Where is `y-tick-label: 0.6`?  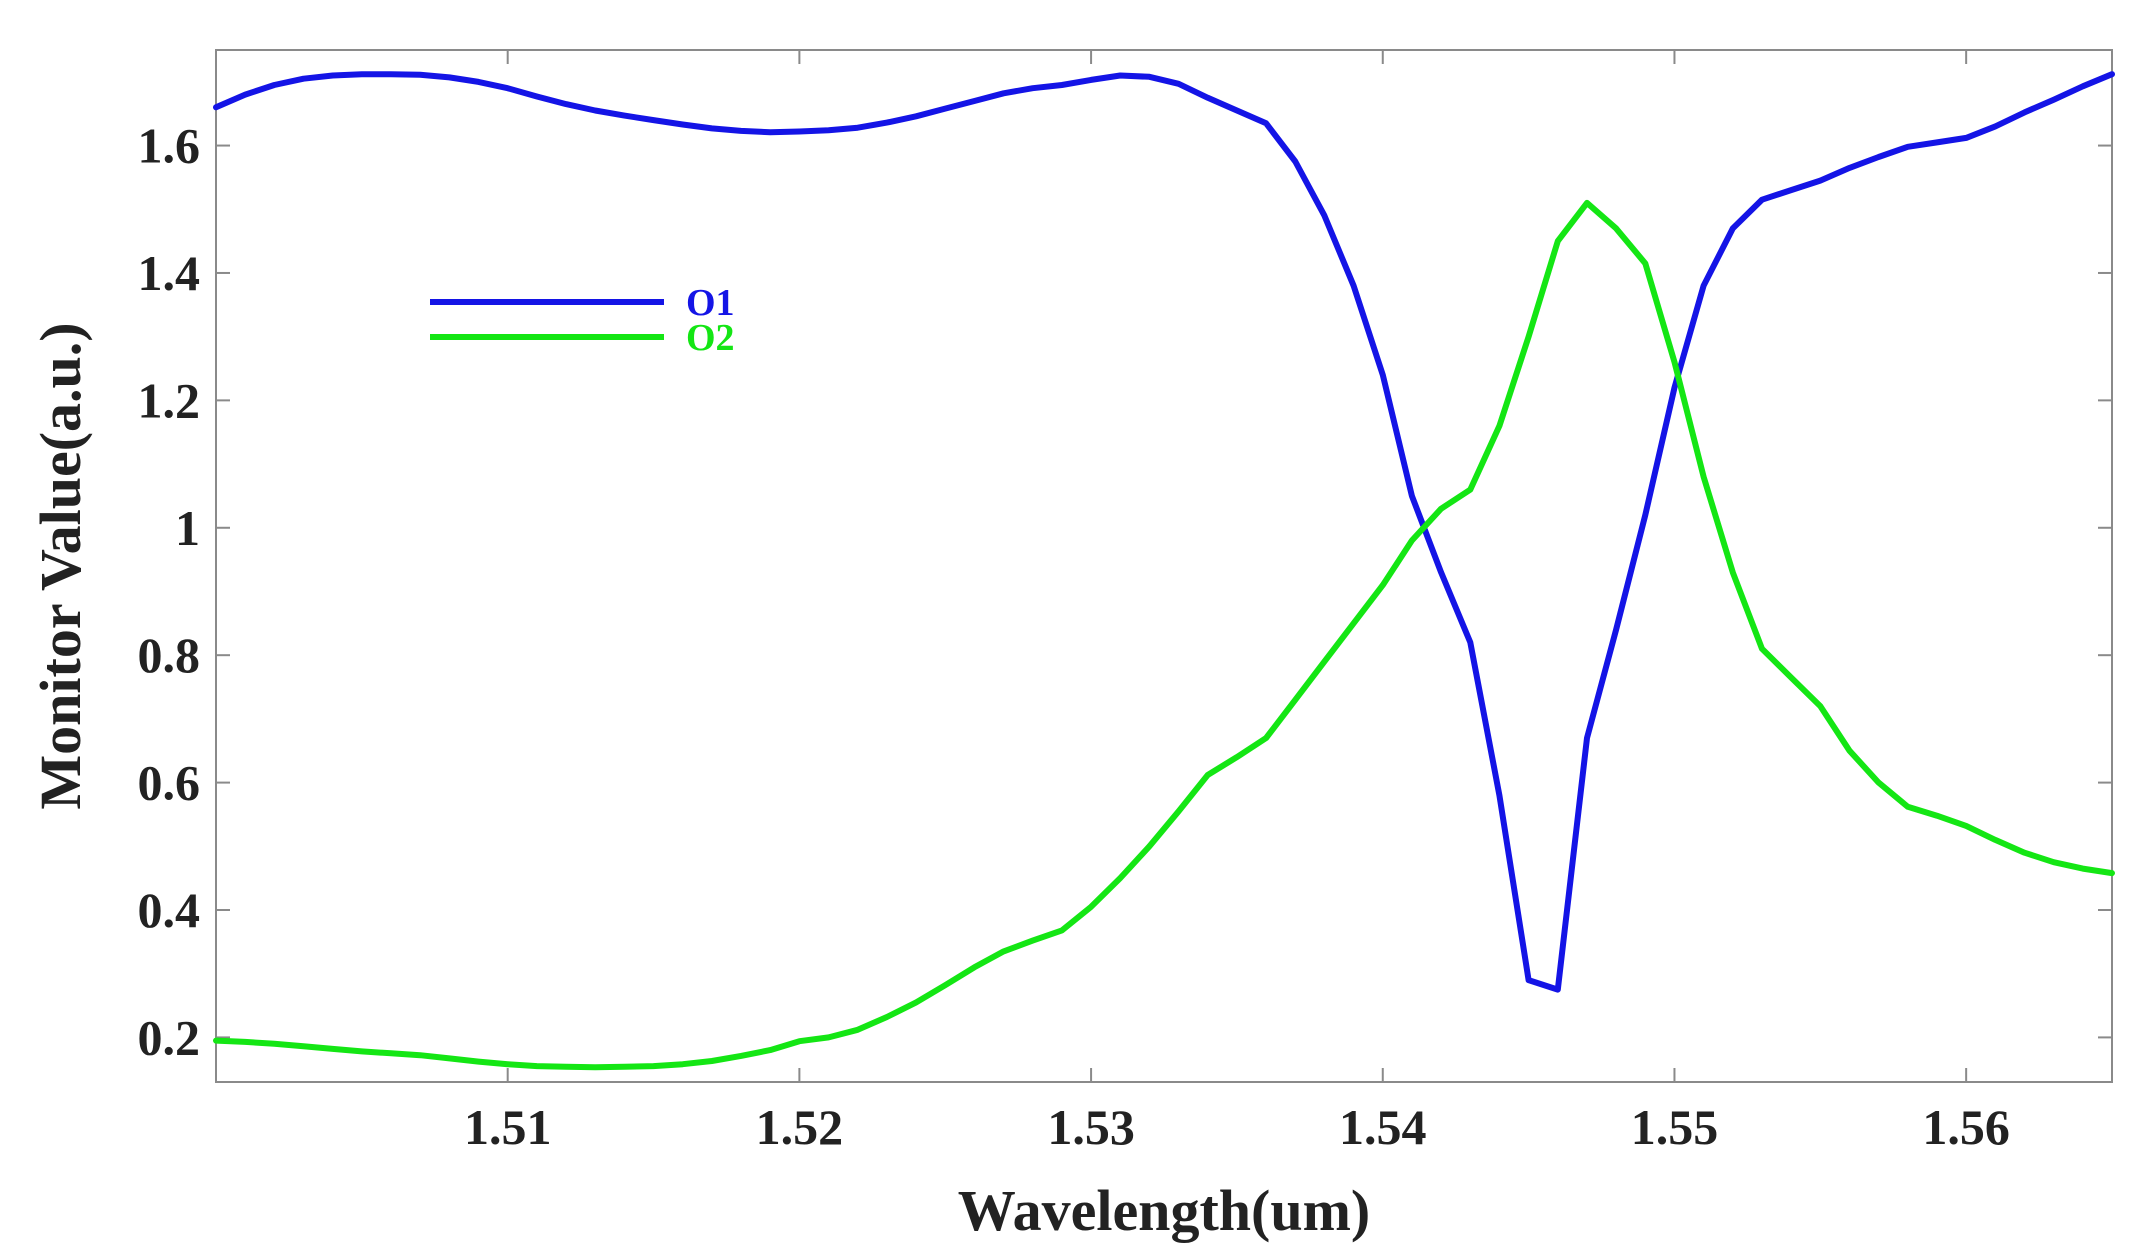 y-tick-label: 0.6 is located at coordinates (169, 783).